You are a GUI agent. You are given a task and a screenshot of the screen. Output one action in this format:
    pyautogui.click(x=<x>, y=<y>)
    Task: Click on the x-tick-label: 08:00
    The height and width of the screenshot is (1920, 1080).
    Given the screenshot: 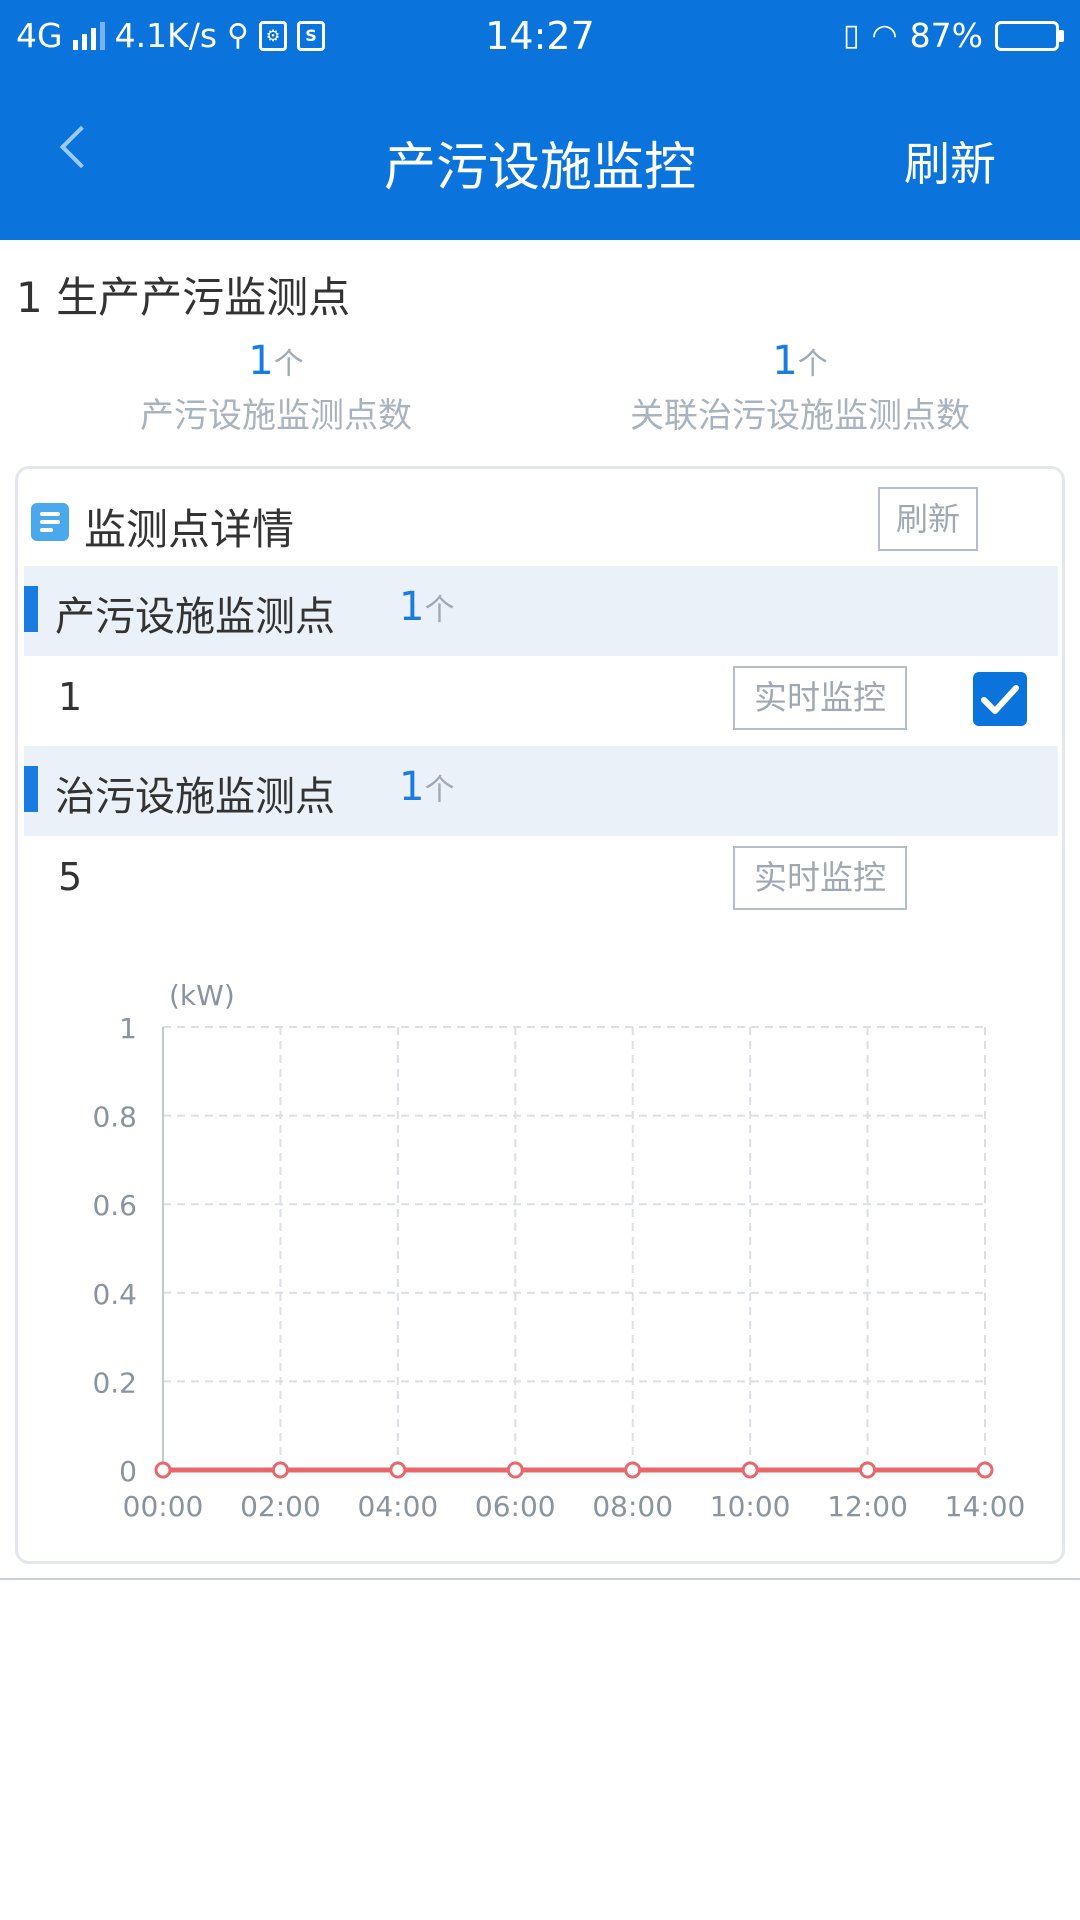 What is the action you would take?
    pyautogui.click(x=632, y=1506)
    